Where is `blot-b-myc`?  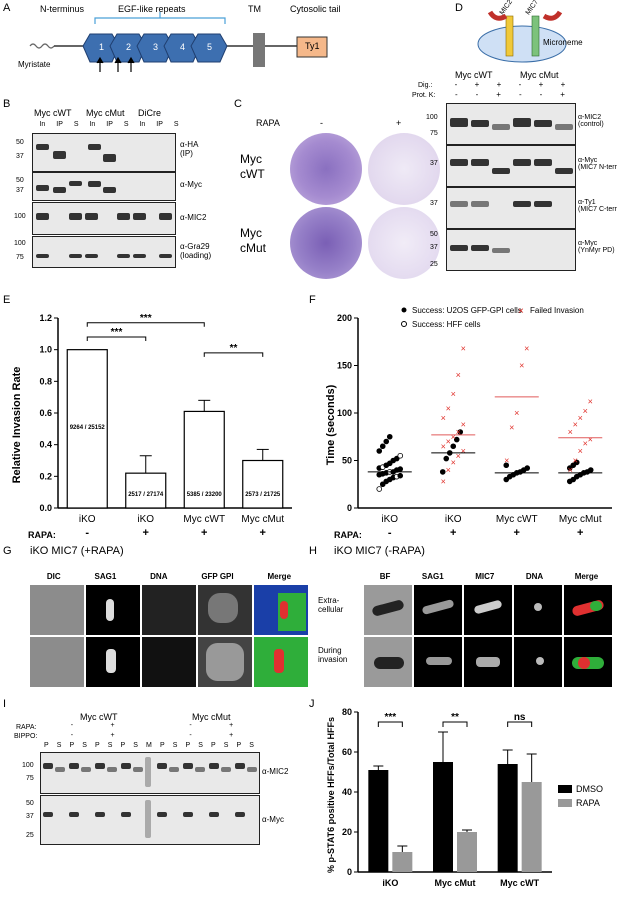
blot-b-myc is located at coordinates (104, 186).